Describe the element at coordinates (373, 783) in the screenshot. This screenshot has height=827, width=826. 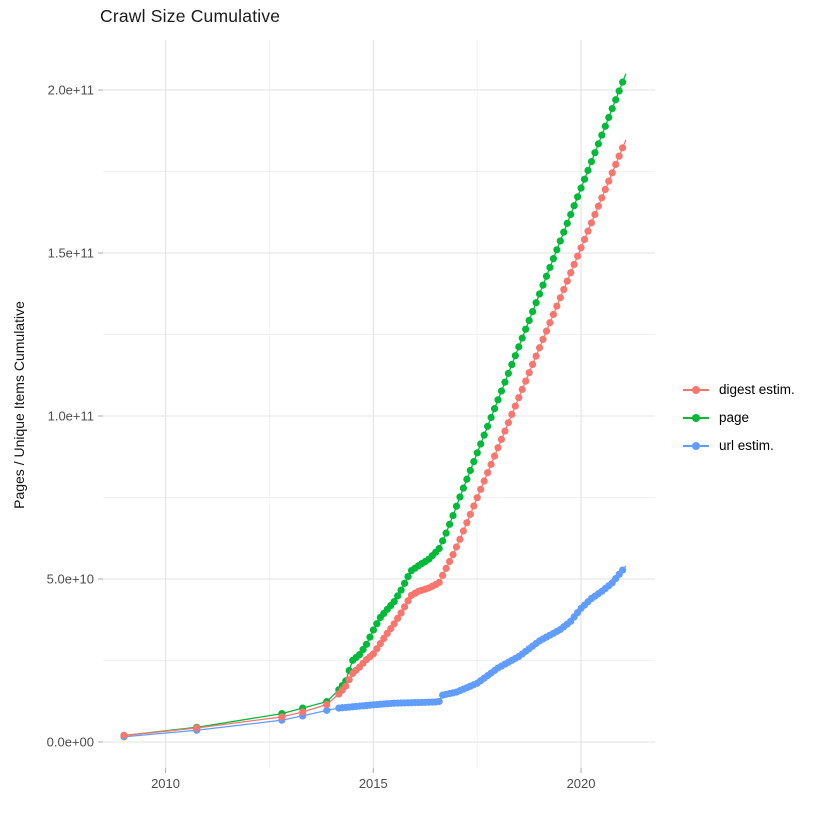
I see `x-tick-label: 2015` at that location.